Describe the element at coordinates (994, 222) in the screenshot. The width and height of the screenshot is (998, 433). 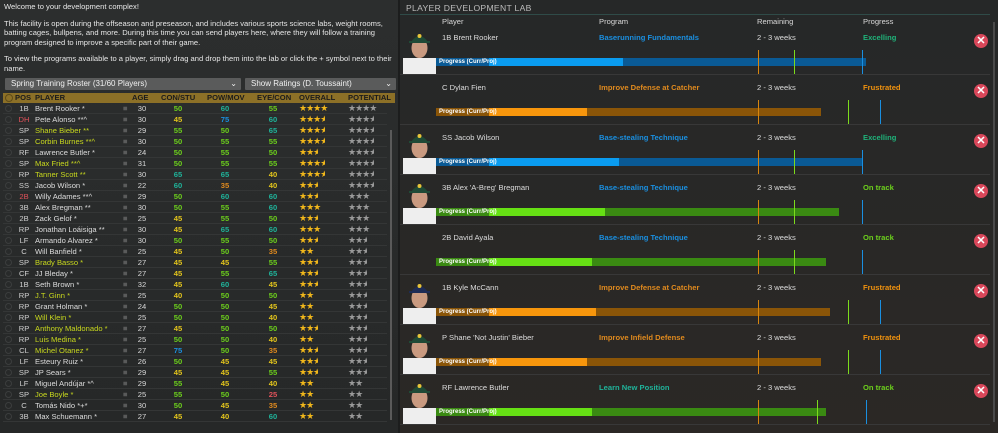
I see `lab-scrollbar` at that location.